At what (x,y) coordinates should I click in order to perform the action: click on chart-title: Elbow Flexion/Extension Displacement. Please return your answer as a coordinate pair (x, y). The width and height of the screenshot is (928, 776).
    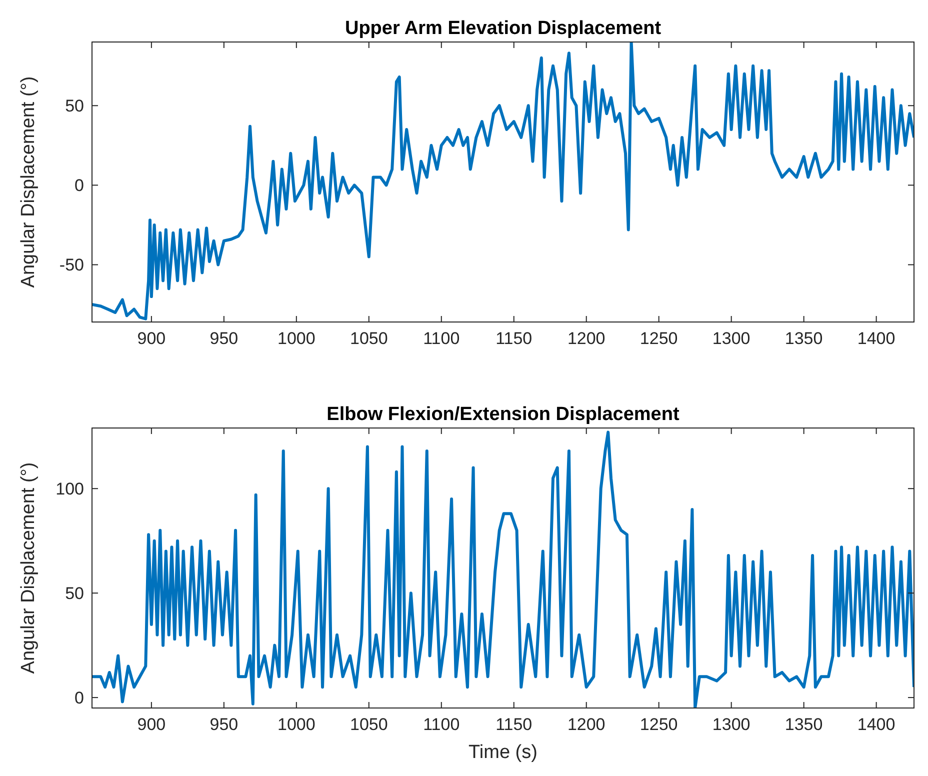
    Looking at the image, I should click on (503, 414).